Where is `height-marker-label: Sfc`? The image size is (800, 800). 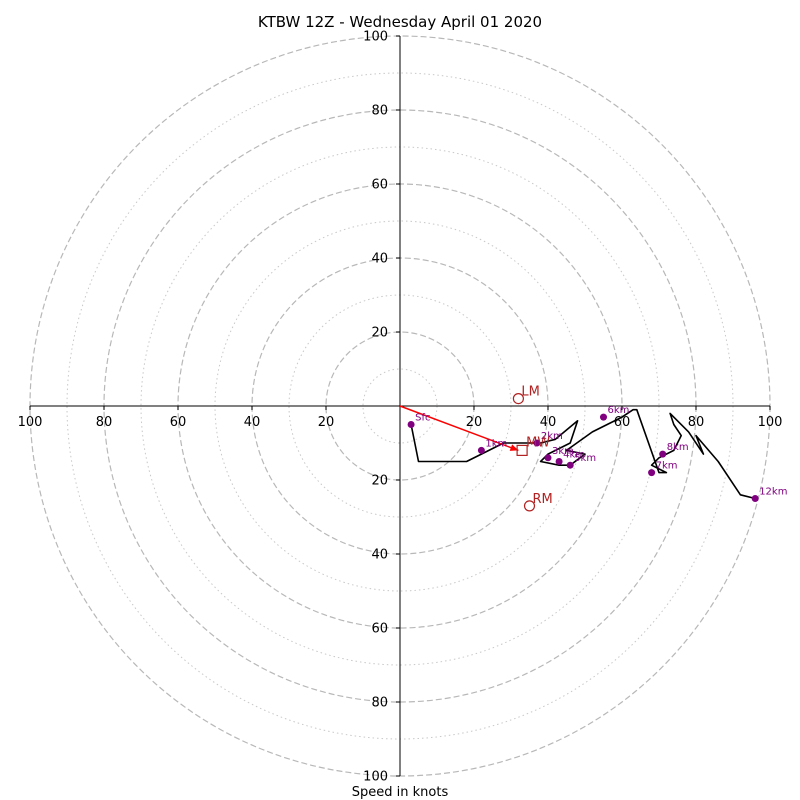 height-marker-label: Sfc is located at coordinates (422, 418).